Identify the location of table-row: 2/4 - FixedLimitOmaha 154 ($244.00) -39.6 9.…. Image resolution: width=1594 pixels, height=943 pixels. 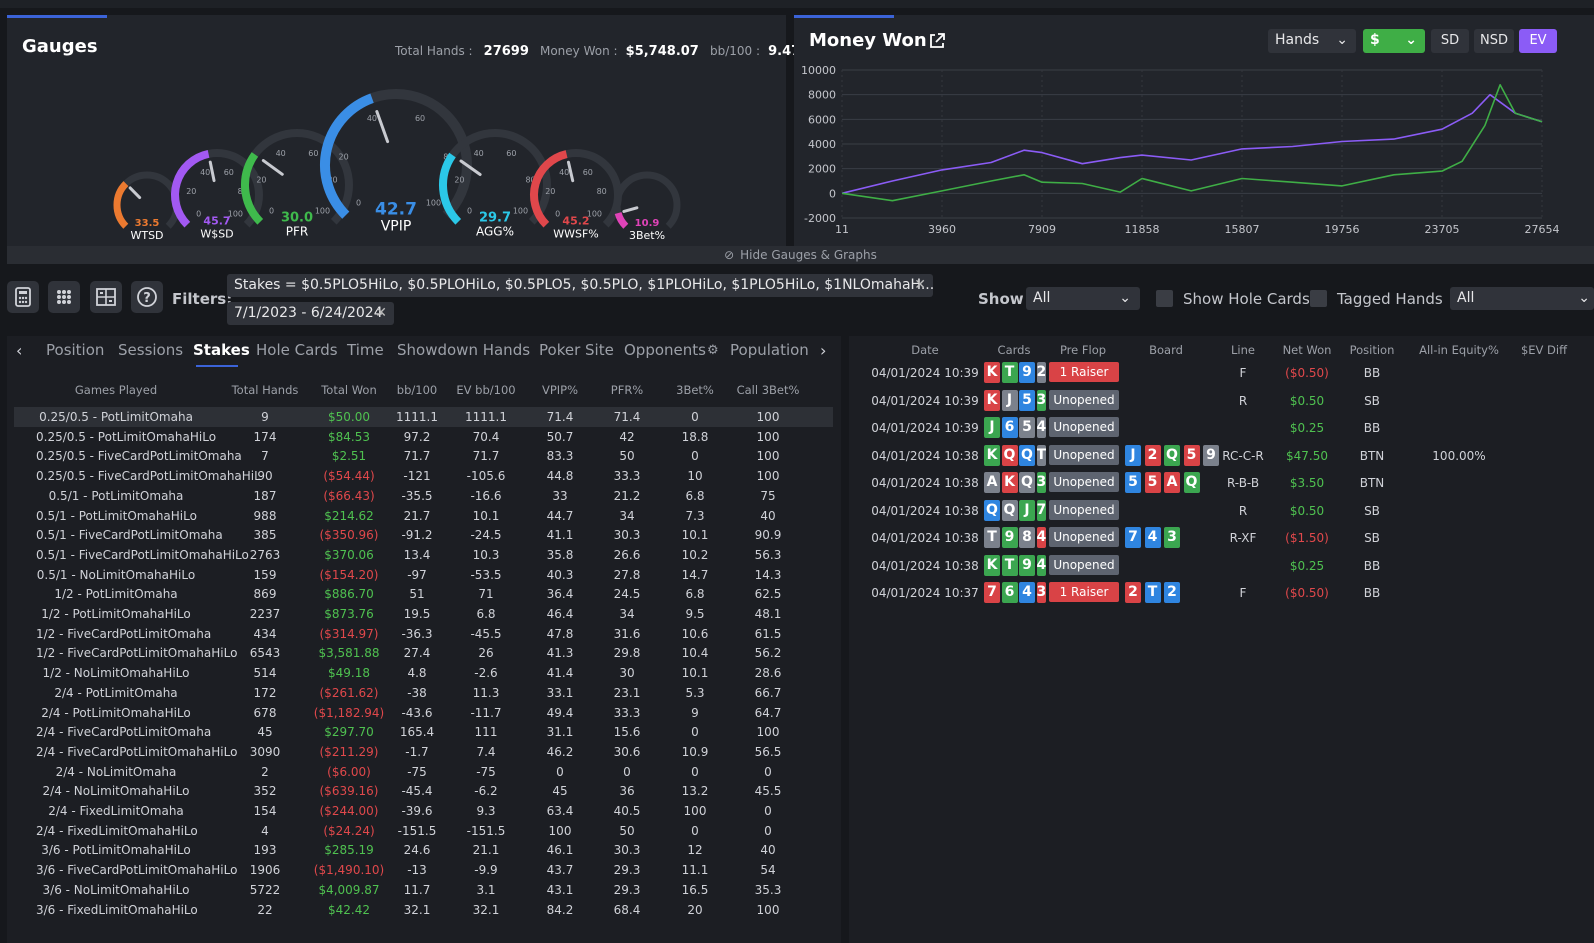
(423, 811).